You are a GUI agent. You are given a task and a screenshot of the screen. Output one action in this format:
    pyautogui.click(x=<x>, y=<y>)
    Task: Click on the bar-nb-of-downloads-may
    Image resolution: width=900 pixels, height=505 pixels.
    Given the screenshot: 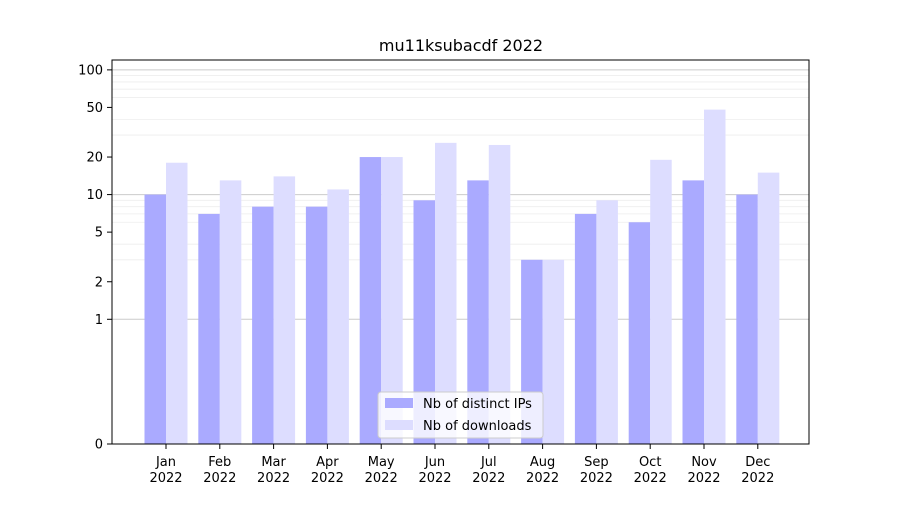 What is the action you would take?
    pyautogui.click(x=392, y=300)
    